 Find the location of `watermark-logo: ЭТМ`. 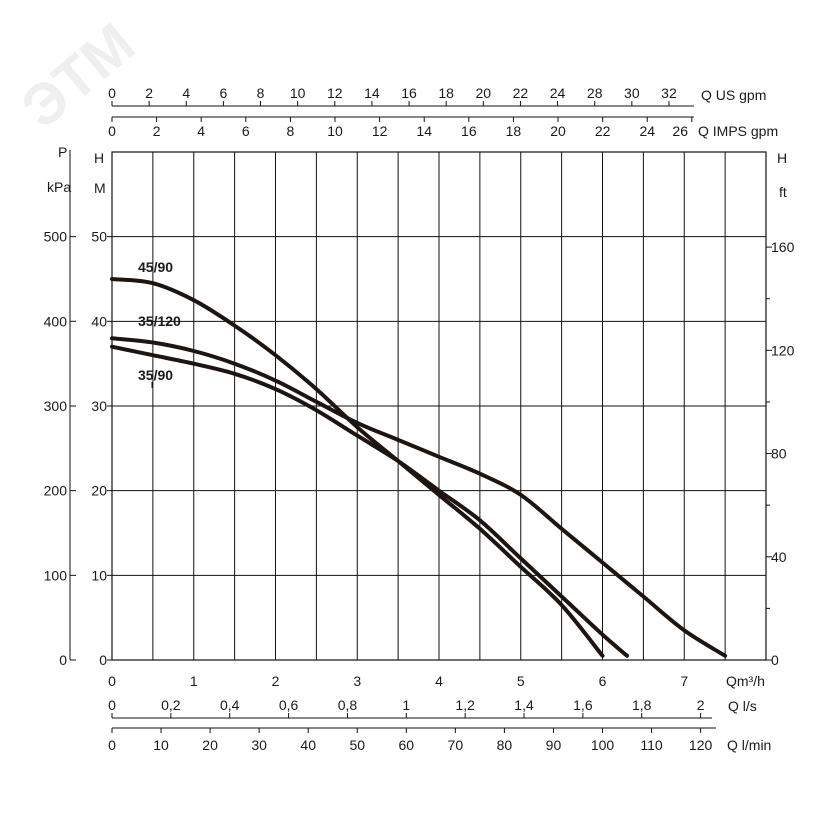

watermark-logo: ЭТМ is located at coordinates (78, 76).